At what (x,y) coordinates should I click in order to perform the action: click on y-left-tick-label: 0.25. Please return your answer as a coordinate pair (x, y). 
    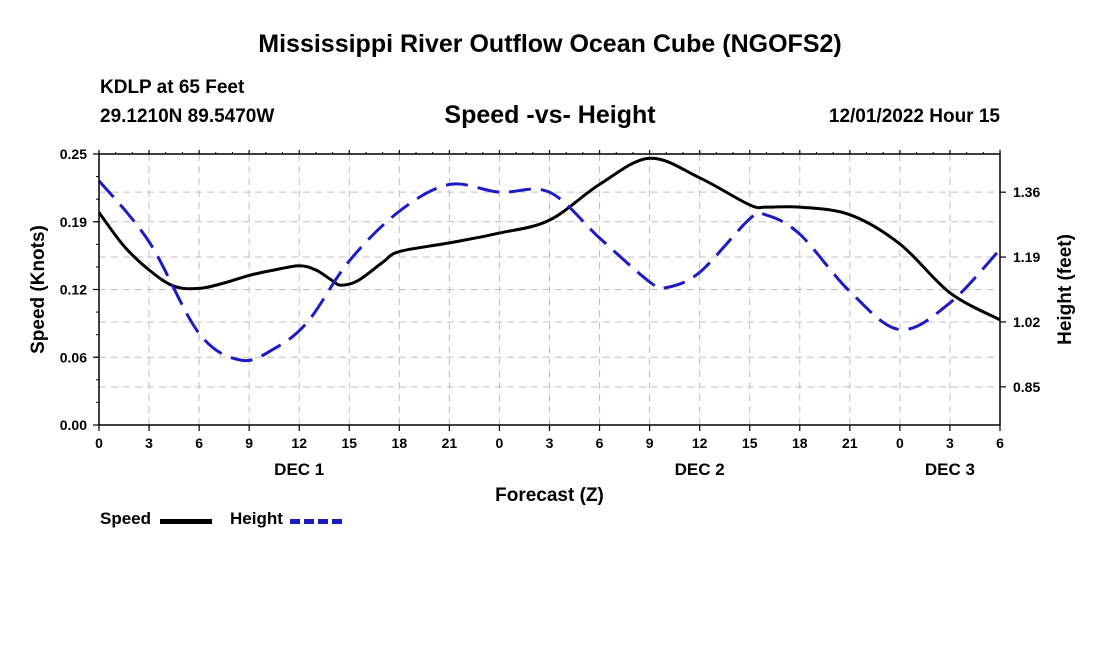
    Looking at the image, I should click on (73, 154).